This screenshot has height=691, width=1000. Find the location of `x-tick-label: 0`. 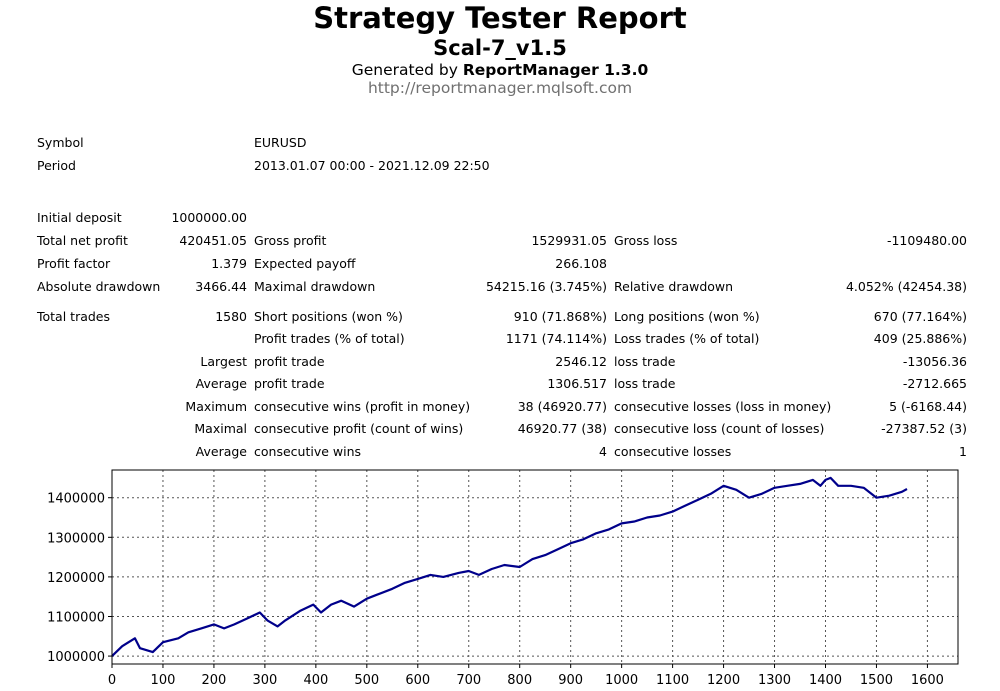

x-tick-label: 0 is located at coordinates (112, 680).